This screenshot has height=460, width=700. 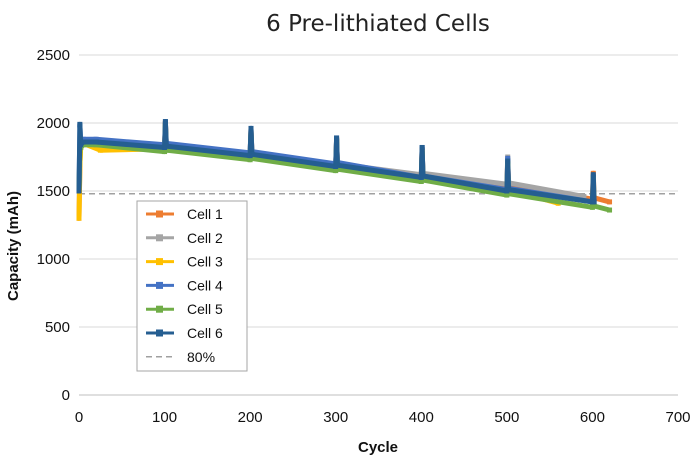 I want to click on x-tick-label: 600, so click(x=592, y=417).